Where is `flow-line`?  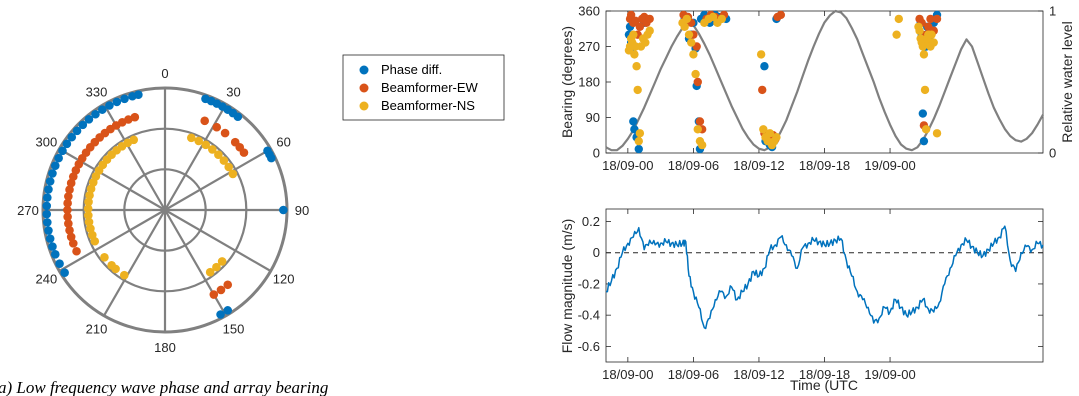
flow-line is located at coordinates (824, 277).